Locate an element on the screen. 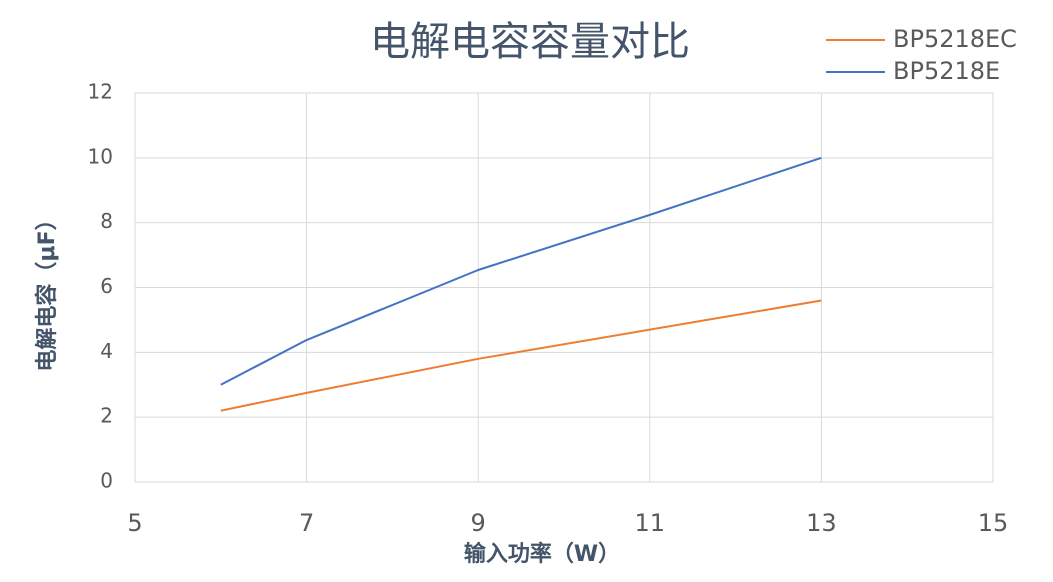  x-tick-label: 9 is located at coordinates (478, 523).